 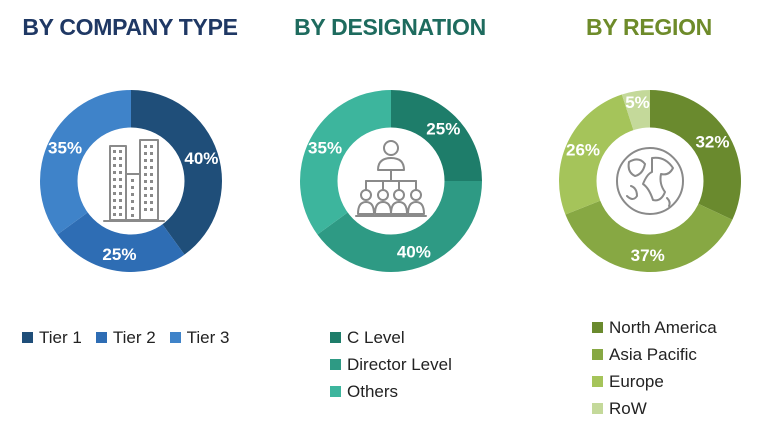 I want to click on legend-item: Europe, so click(x=654, y=381).